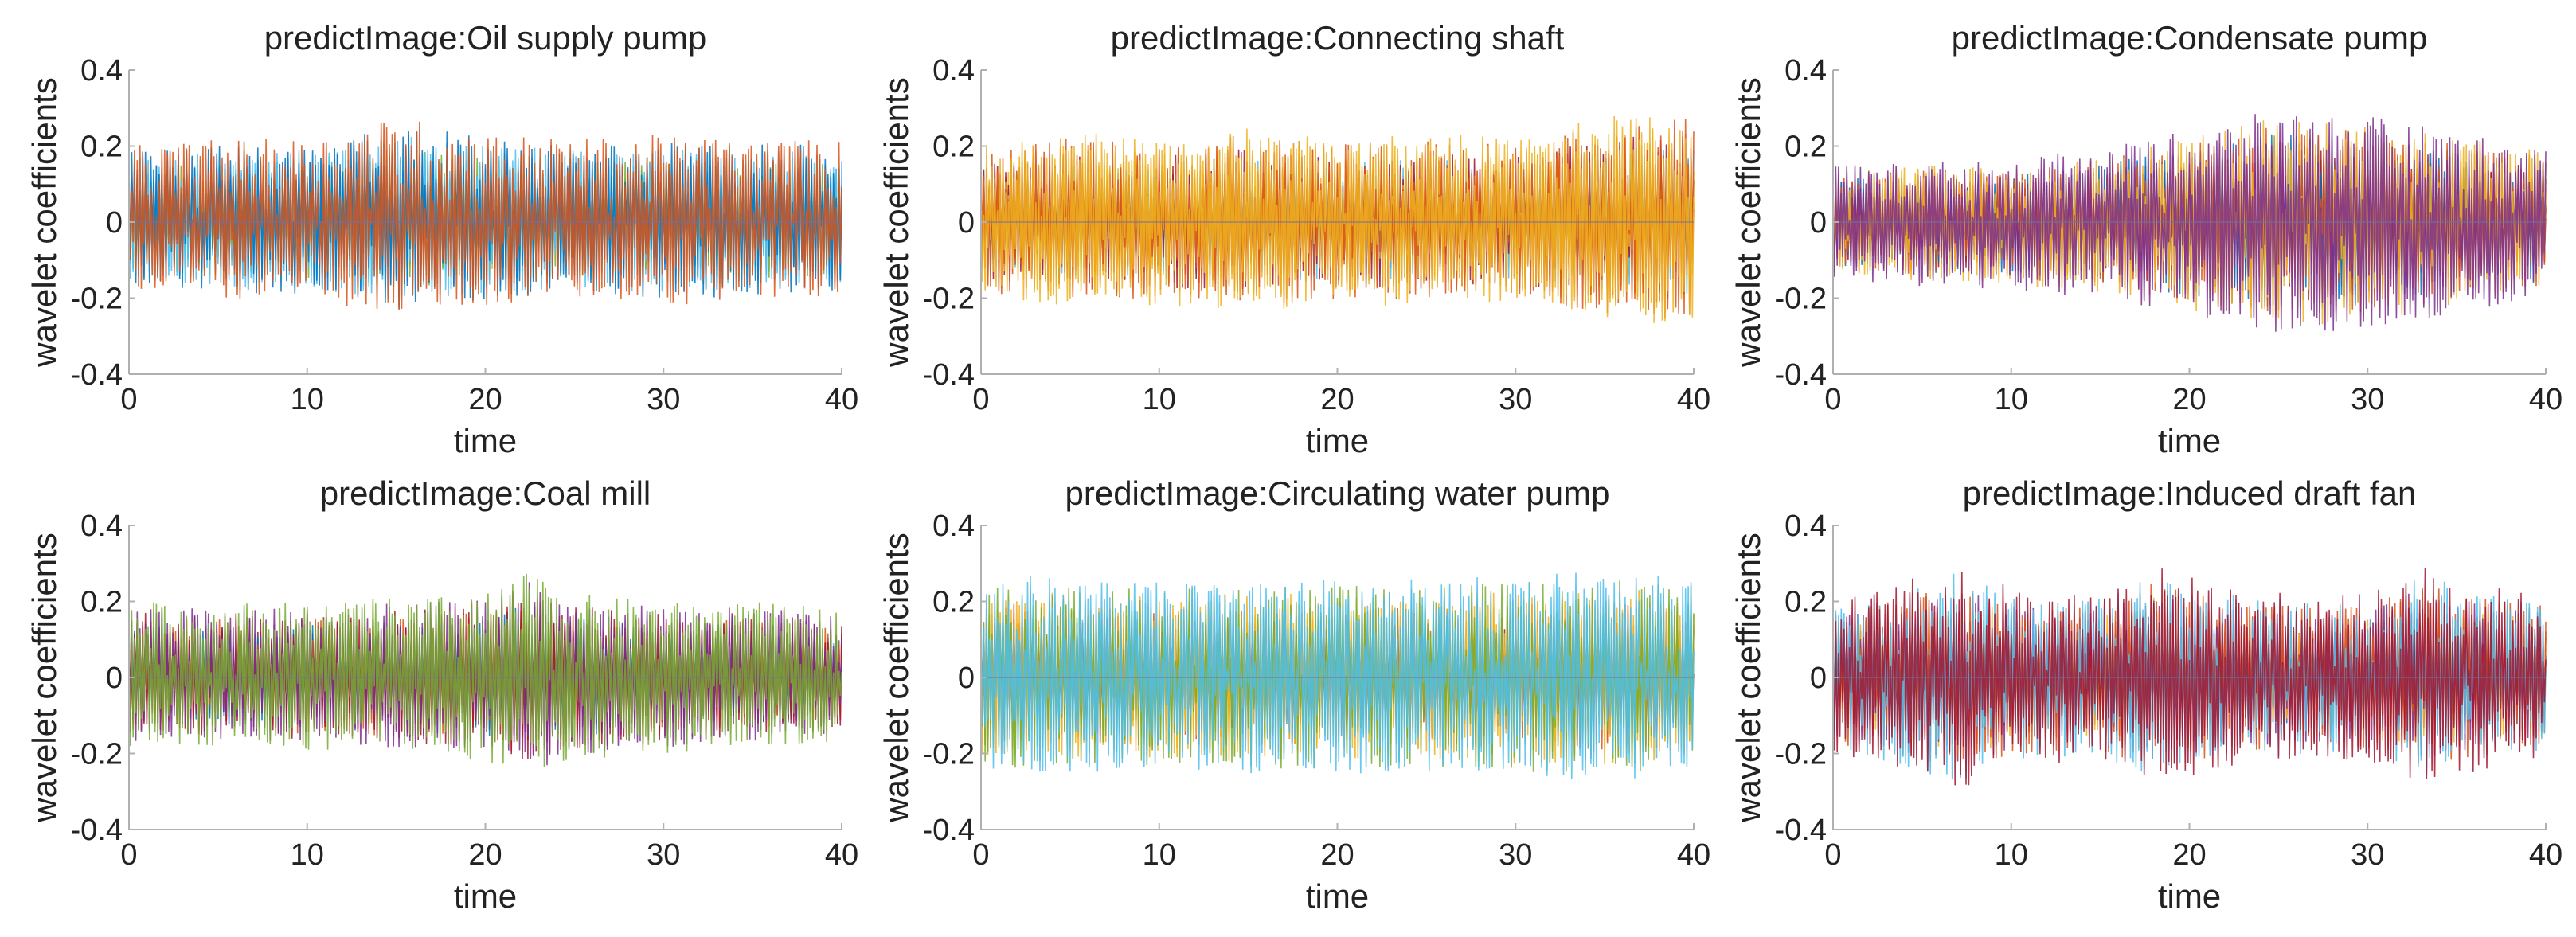 This screenshot has width=2576, height=937. What do you see at coordinates (2190, 38) in the screenshot?
I see `chart-title: predictImage:Condensate pump` at bounding box center [2190, 38].